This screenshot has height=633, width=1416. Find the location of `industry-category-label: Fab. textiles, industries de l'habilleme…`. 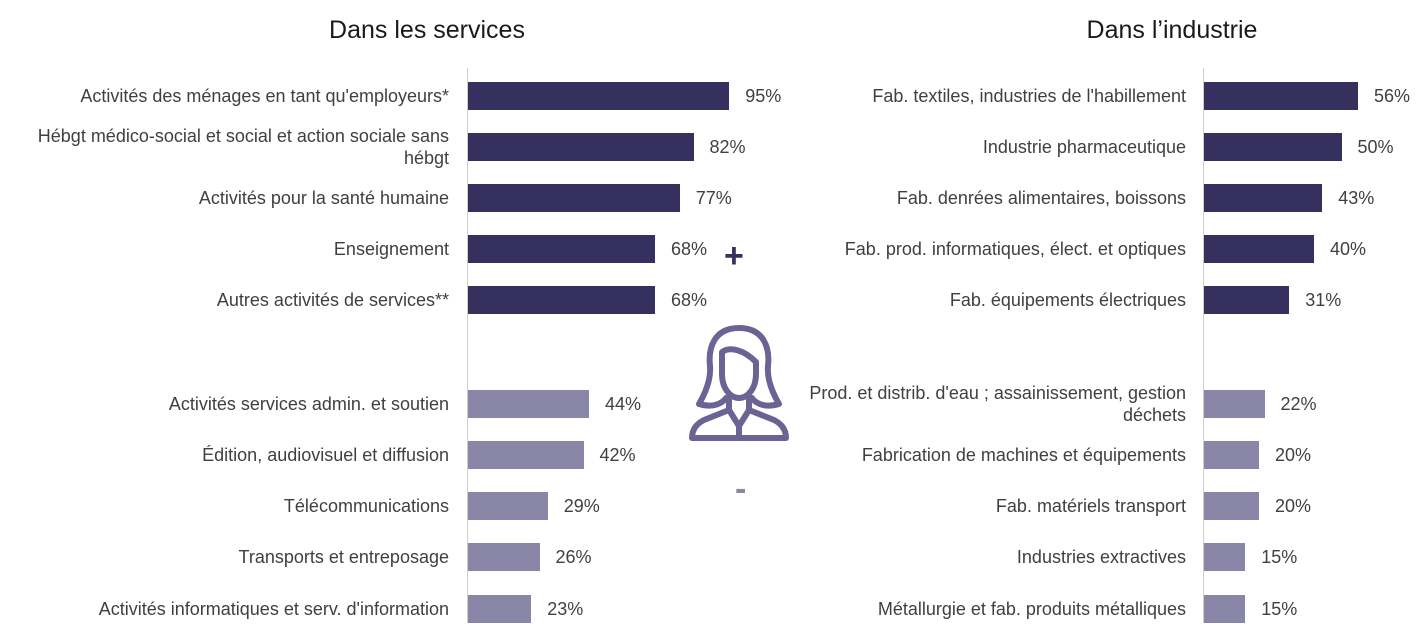

industry-category-label: Fab. textiles, industries de l'habilleme… is located at coordinates (1029, 96).